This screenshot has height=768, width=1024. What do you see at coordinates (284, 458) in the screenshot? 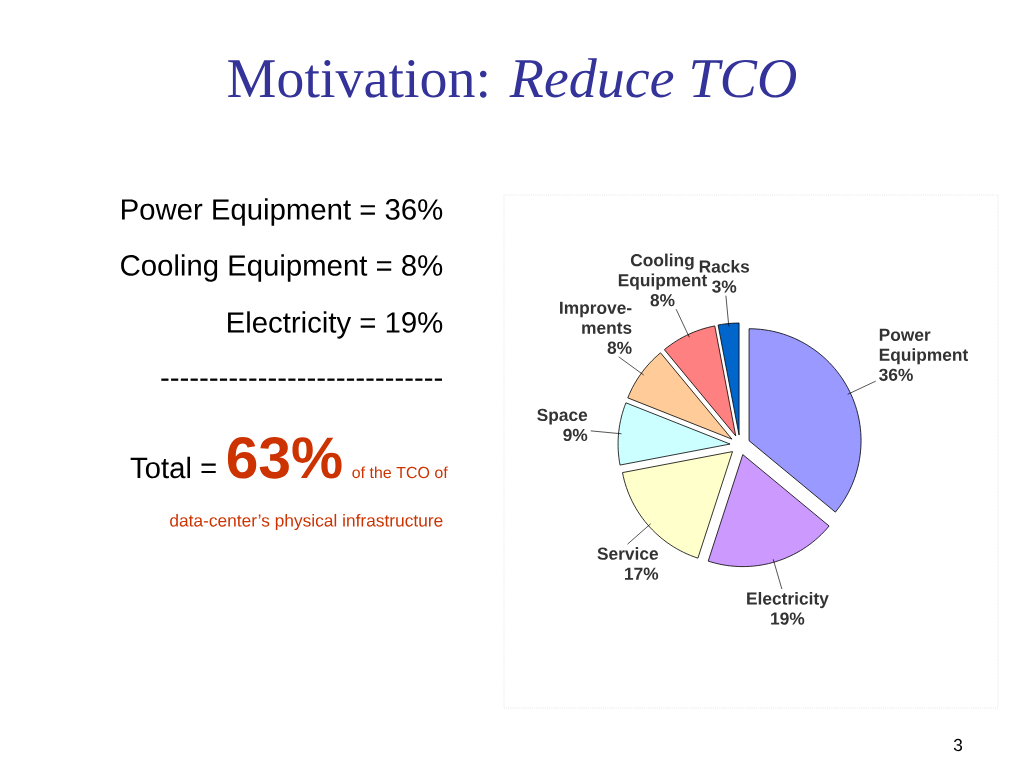
I see `text: 63%` at bounding box center [284, 458].